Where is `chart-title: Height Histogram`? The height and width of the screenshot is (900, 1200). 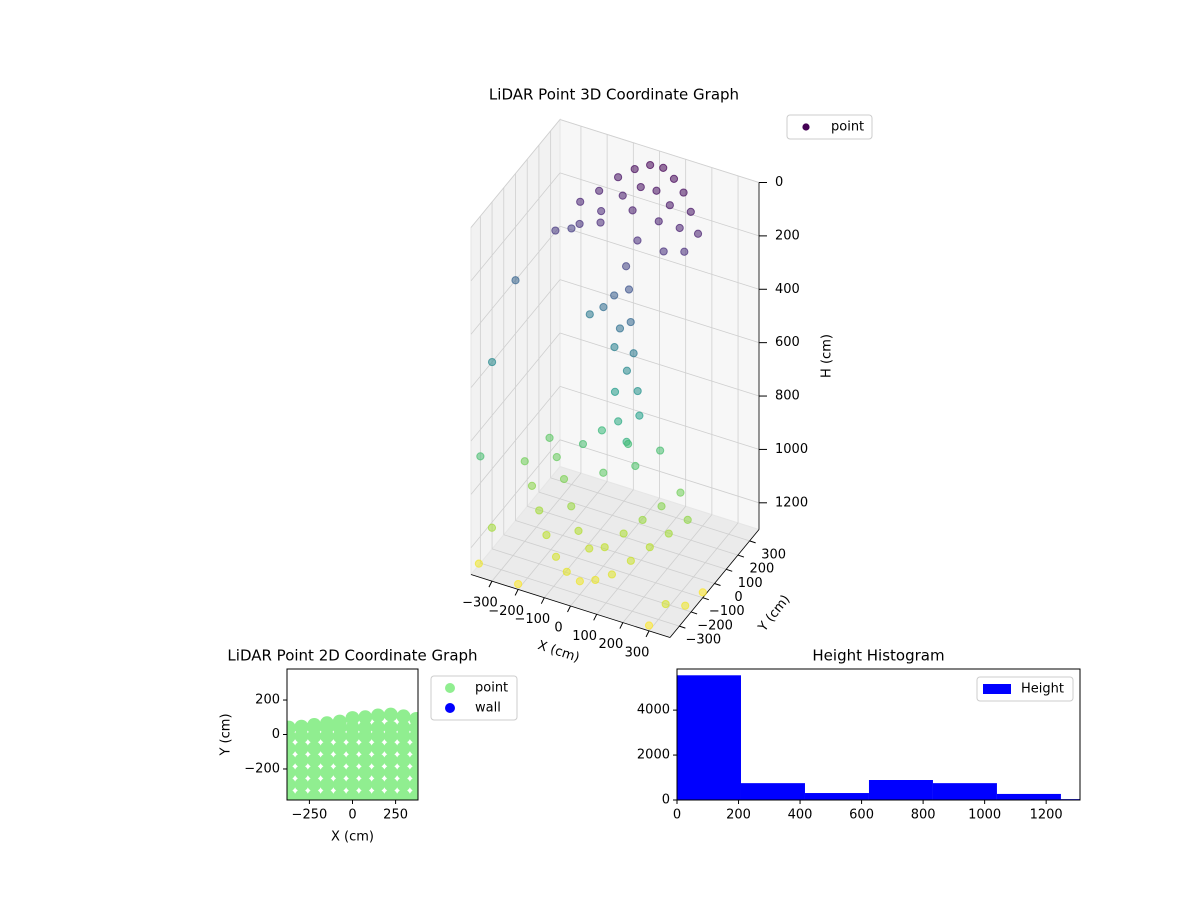
chart-title: Height Histogram is located at coordinates (878, 656).